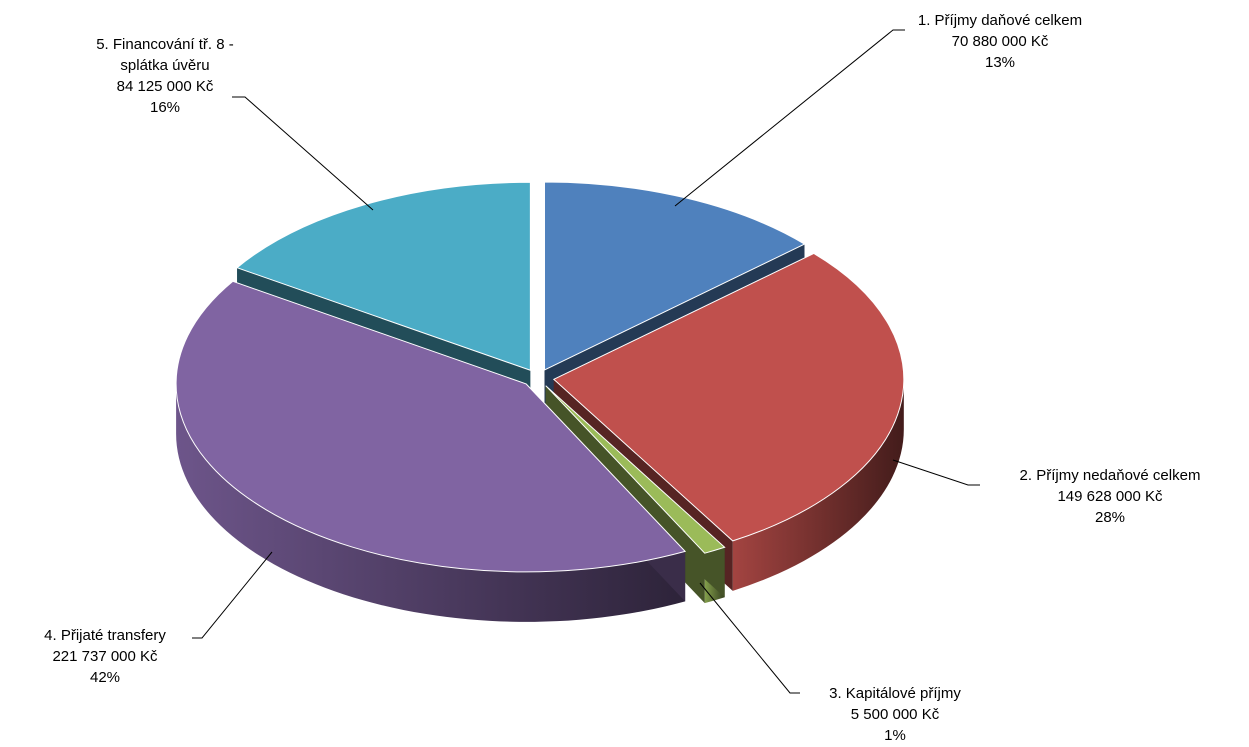  Describe the element at coordinates (1110, 475) in the screenshot. I see `slice-2-name: 2. Příjmy nedaňové celkem` at that location.